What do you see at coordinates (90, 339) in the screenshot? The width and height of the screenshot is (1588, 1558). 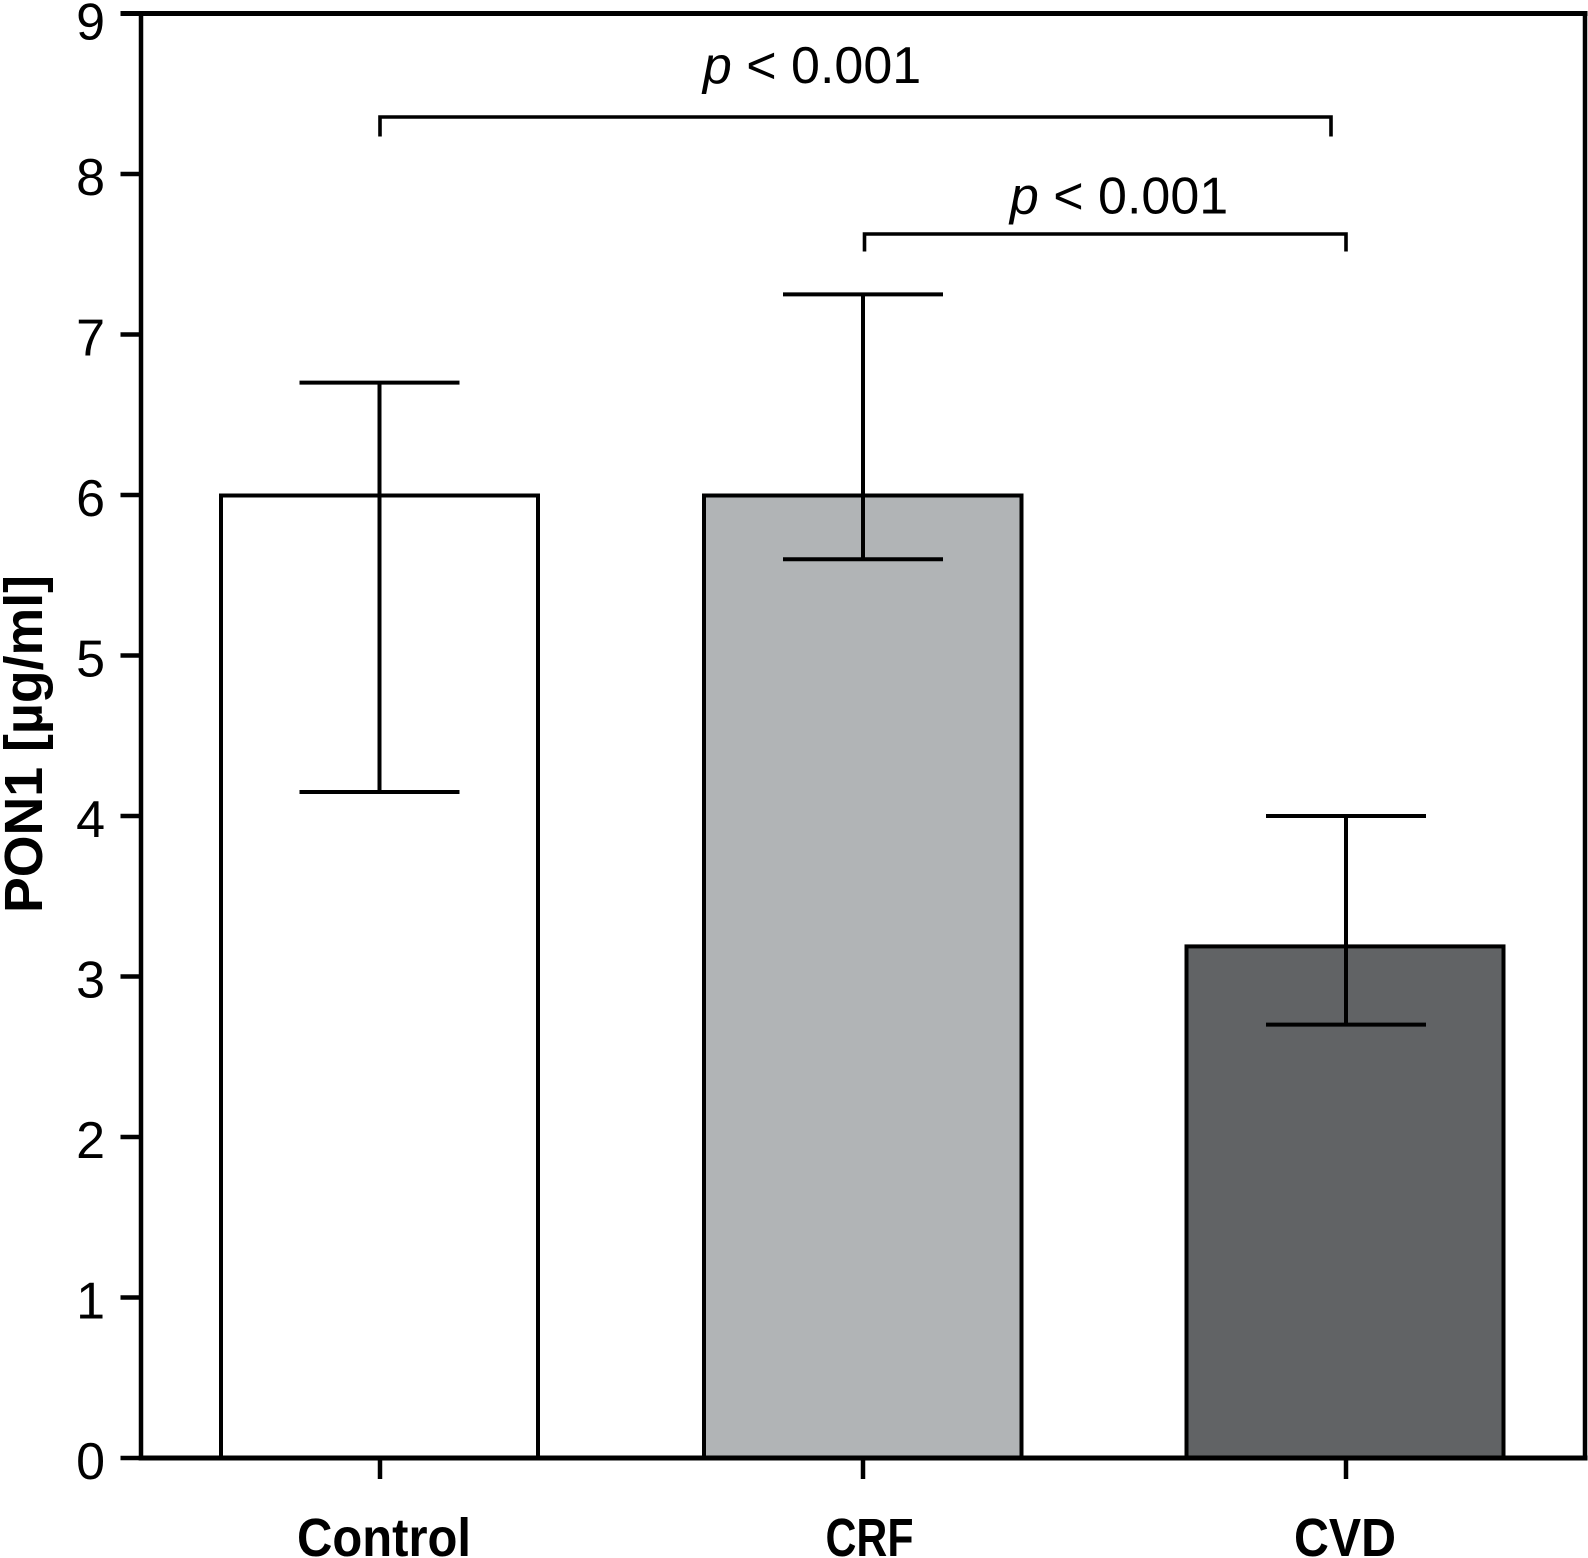 I see `svg-text: 7` at bounding box center [90, 339].